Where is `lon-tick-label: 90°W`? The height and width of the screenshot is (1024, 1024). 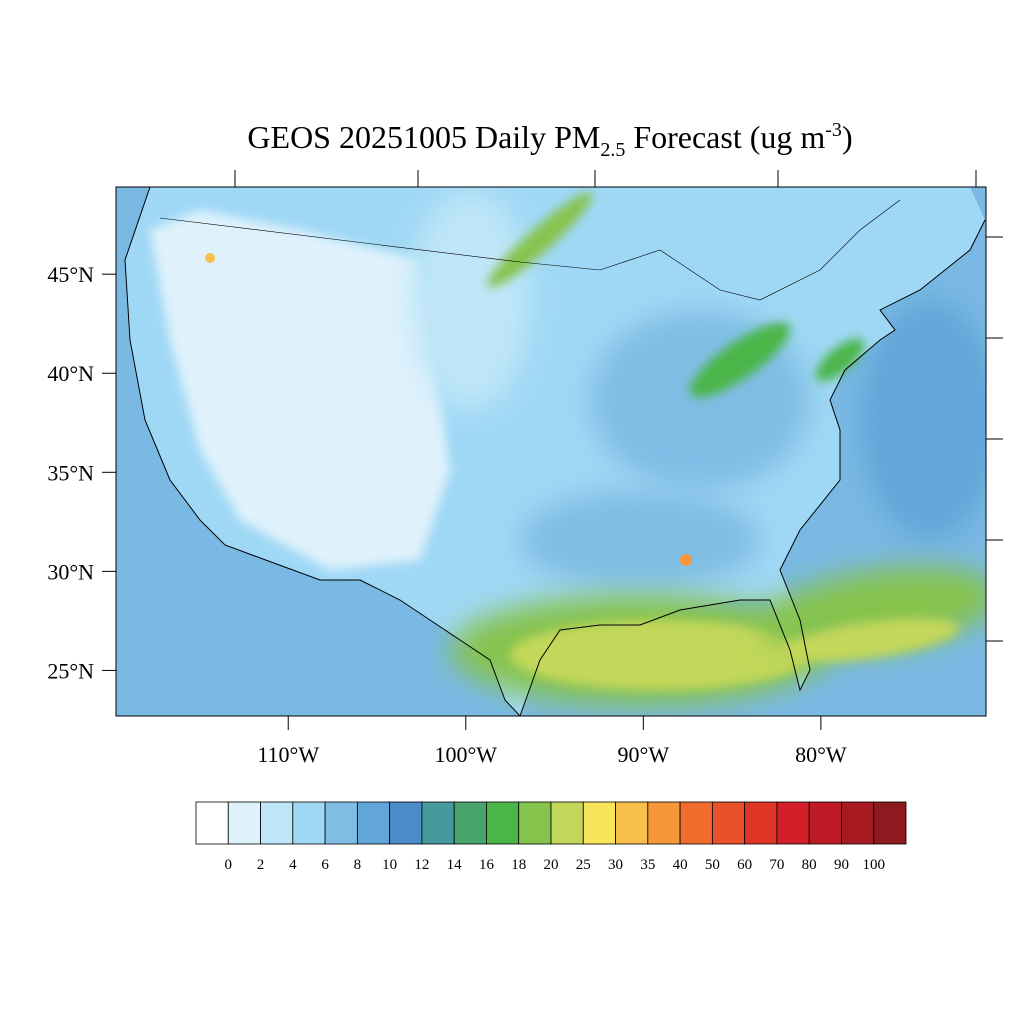
lon-tick-label: 90°W is located at coordinates (644, 754).